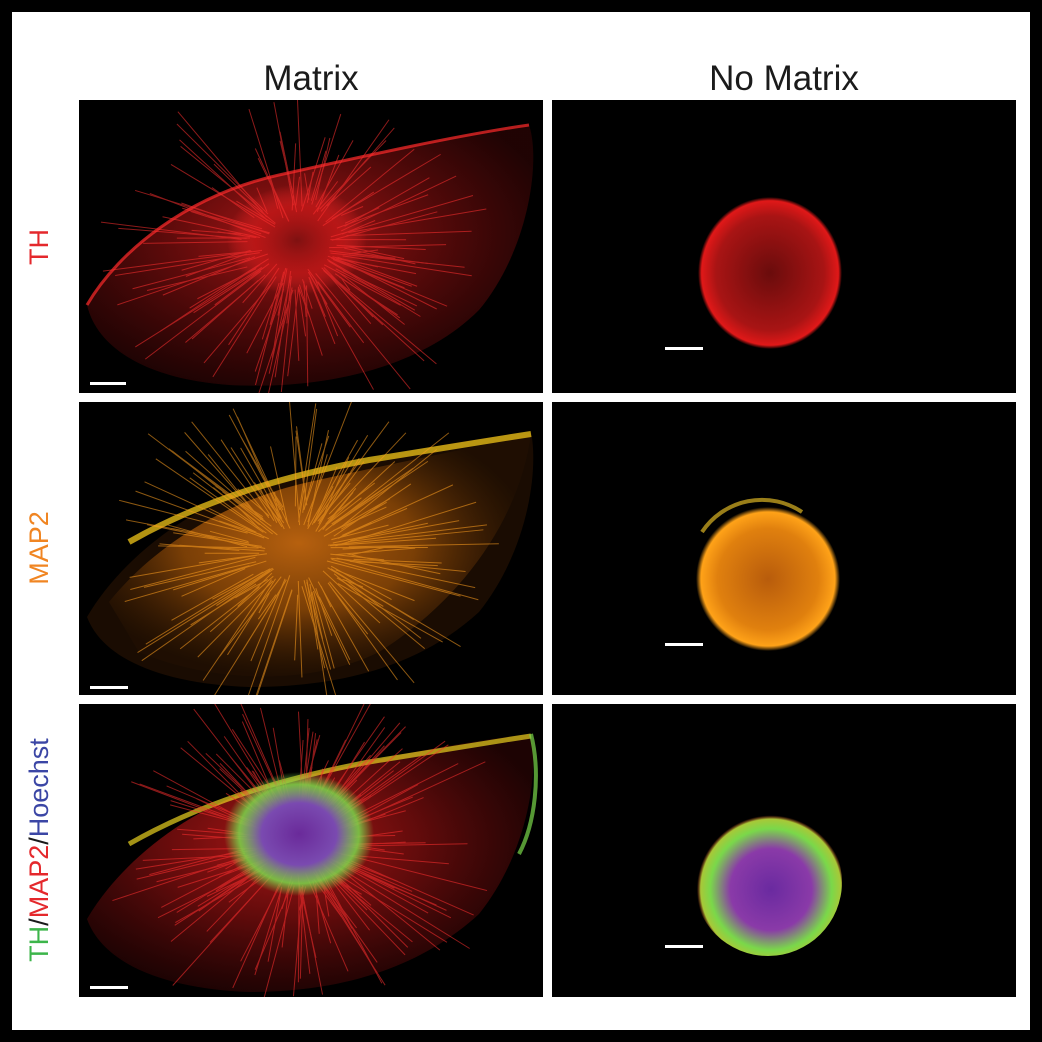 The width and height of the screenshot is (1042, 1042). Describe the element at coordinates (768, 574) in the screenshot. I see `micrograph-map2-no-matrix-image` at that location.